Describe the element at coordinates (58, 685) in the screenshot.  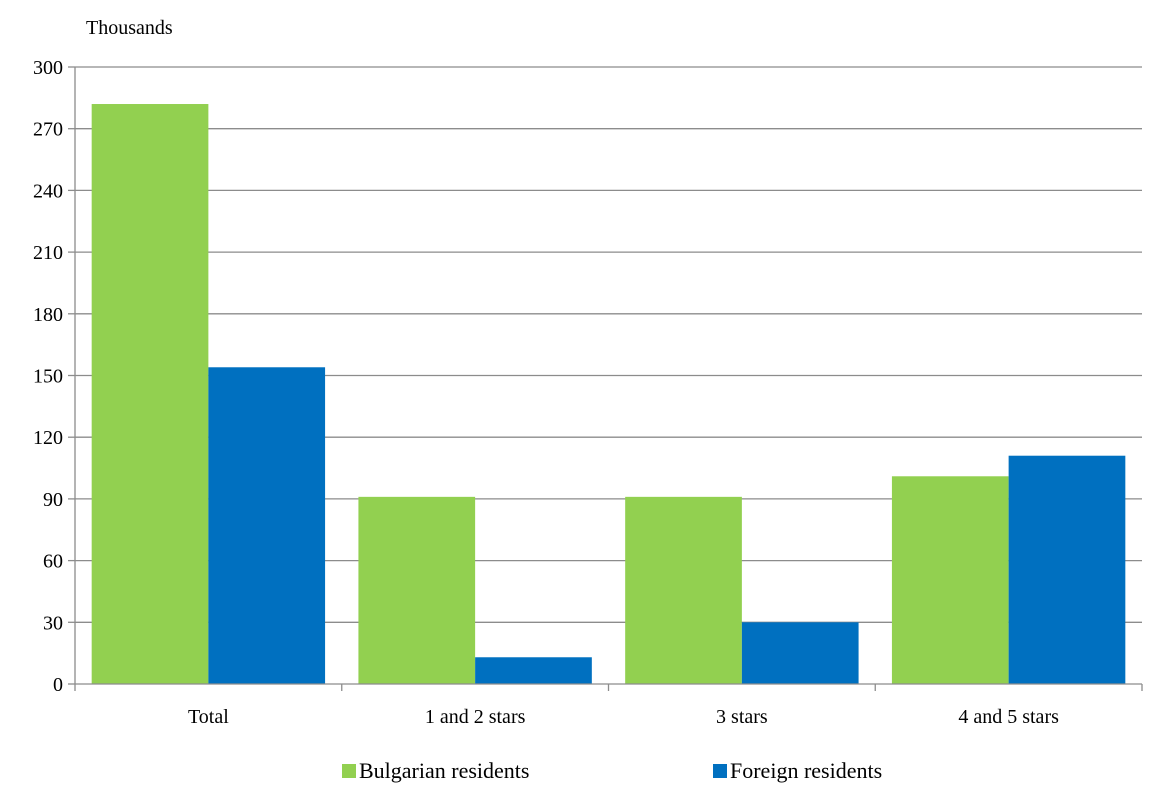
I see `y-tick-label: 0` at that location.